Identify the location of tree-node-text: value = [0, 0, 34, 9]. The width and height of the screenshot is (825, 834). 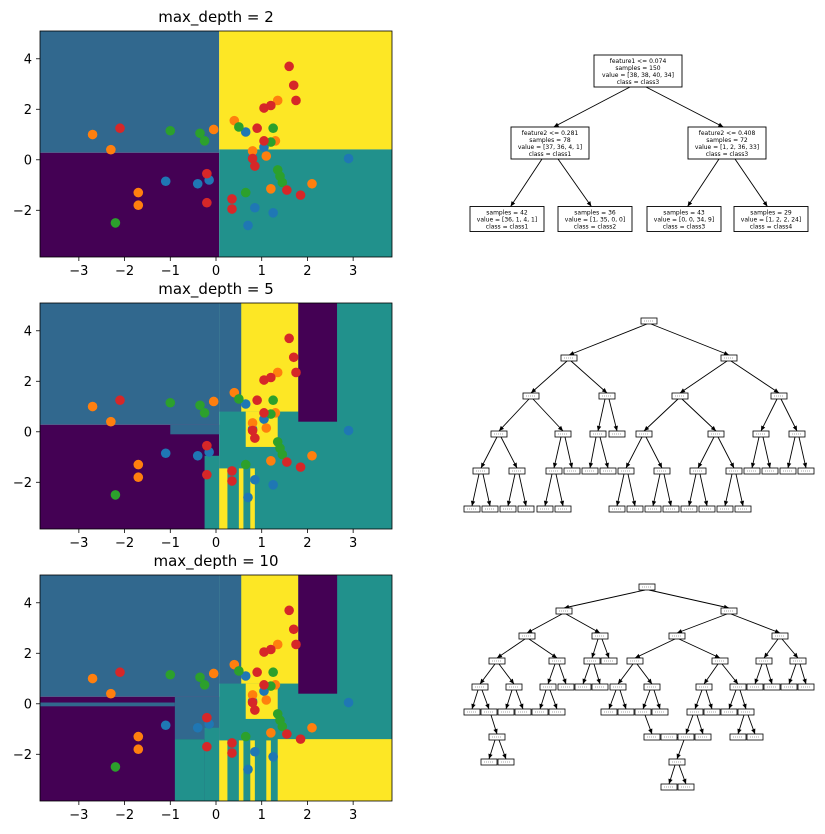
(684, 220).